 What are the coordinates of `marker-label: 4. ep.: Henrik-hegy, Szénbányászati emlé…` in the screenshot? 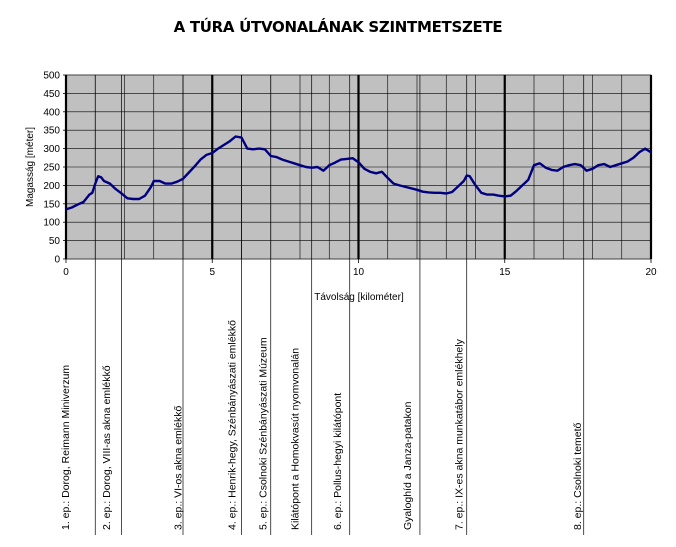 It's located at (233, 425).